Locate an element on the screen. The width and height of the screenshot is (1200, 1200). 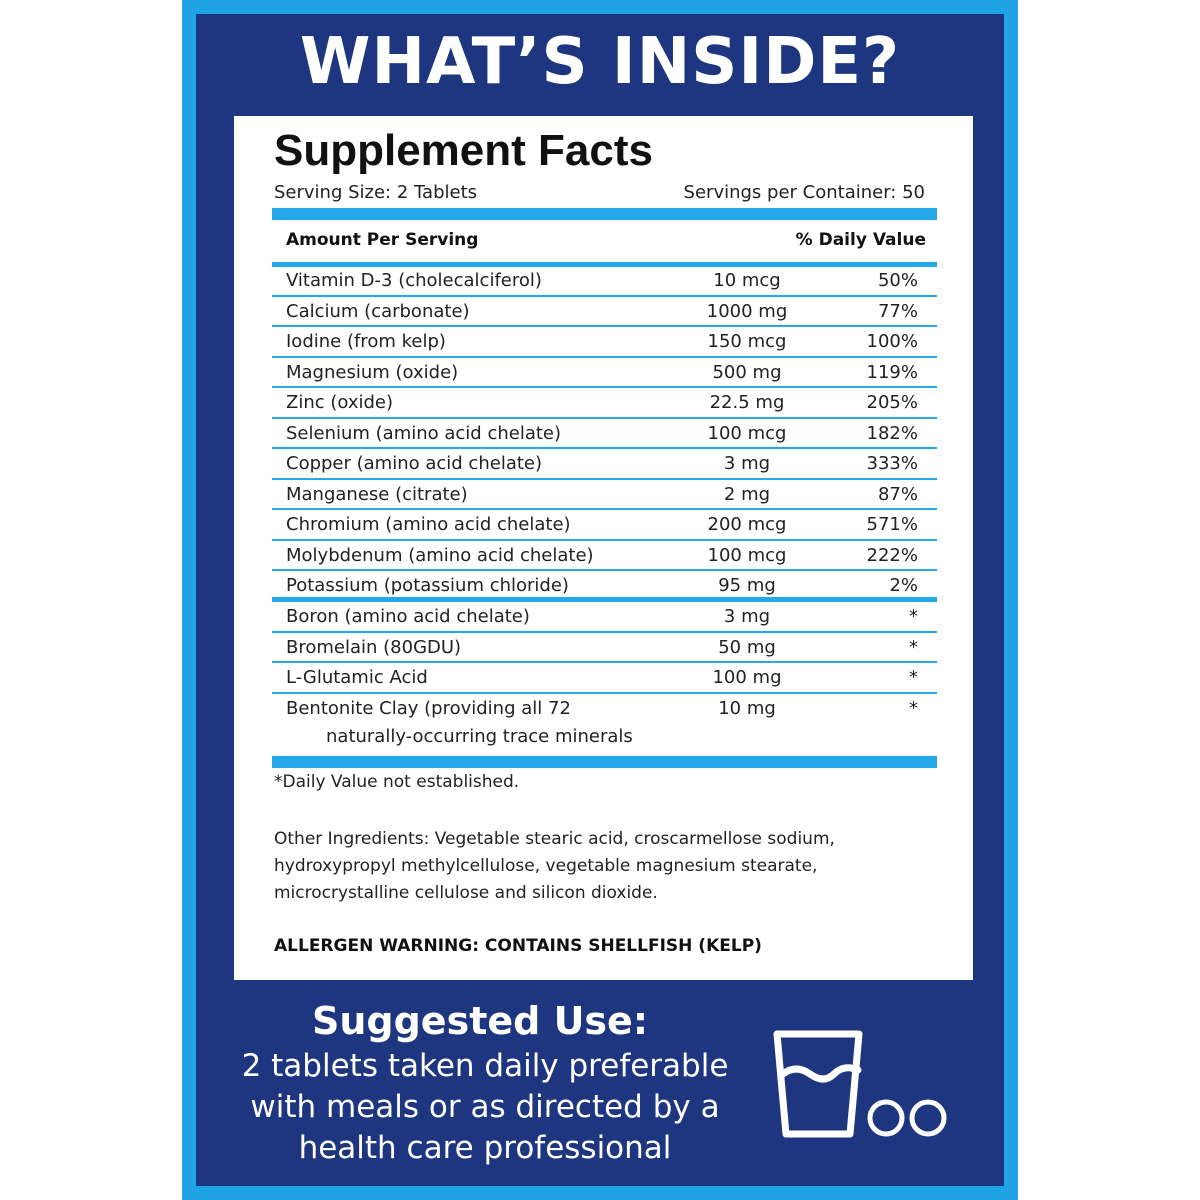
nutrient-amount: 150 mcg is located at coordinates (747, 341).